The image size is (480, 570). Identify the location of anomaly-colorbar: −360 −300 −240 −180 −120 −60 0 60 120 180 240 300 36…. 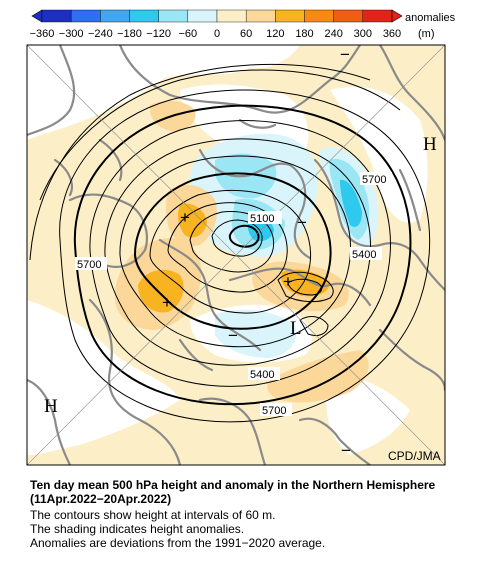
(243, 24).